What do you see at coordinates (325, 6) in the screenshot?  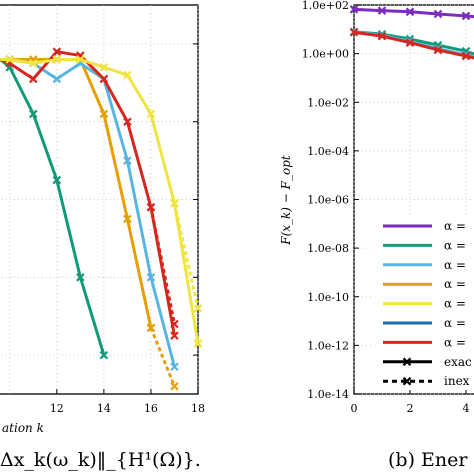 I see `right-y-tick-label: 1.0e+02` at bounding box center [325, 6].